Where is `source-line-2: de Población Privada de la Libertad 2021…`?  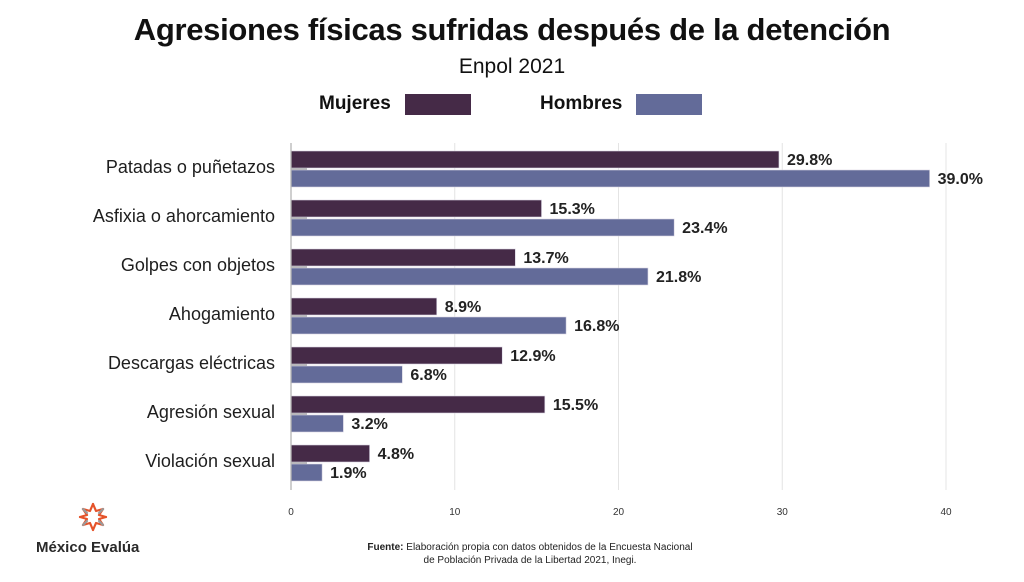 source-line-2: de Población Privada de la Libertad 2021… is located at coordinates (530, 560).